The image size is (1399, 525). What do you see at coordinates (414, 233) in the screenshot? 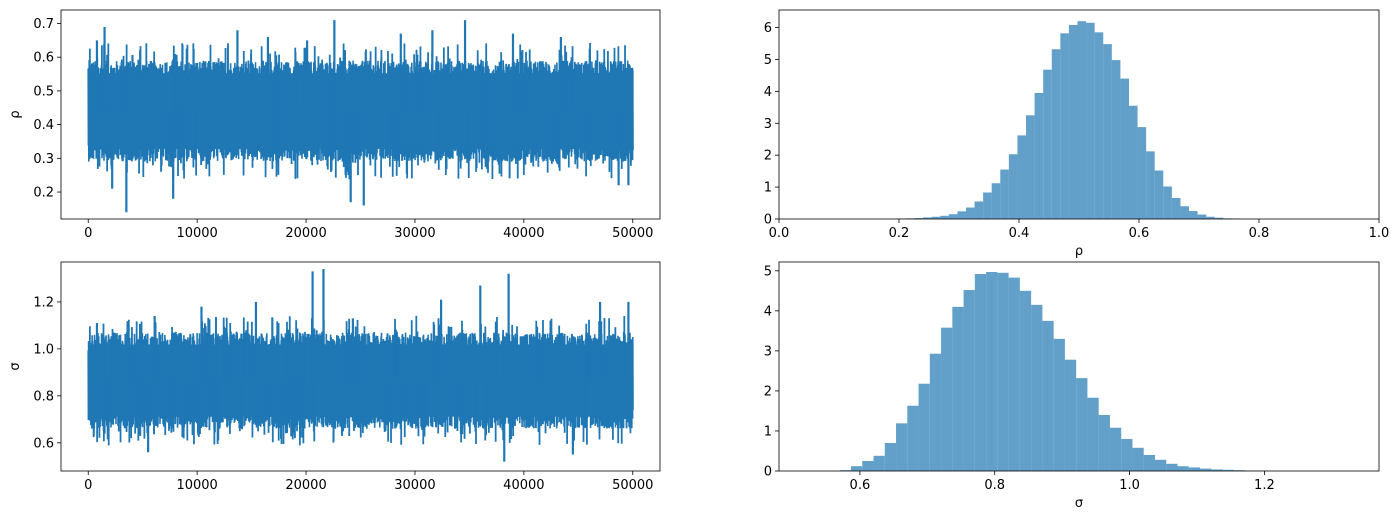
I see `trace-rho-xtick-label: 30000` at bounding box center [414, 233].